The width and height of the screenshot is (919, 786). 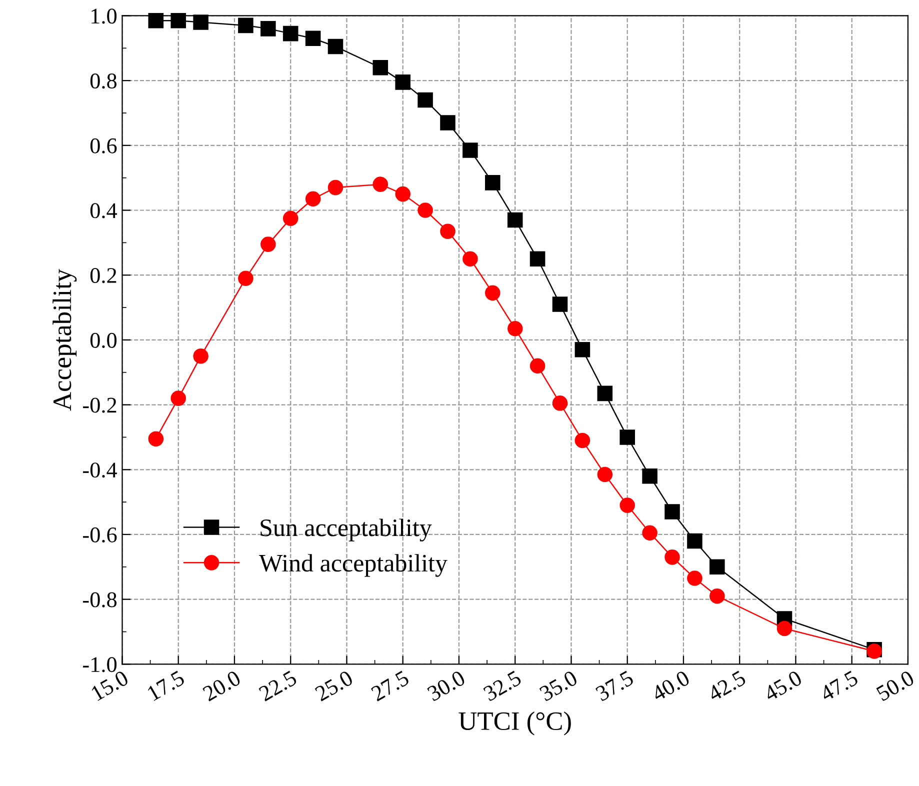 What do you see at coordinates (103, 340) in the screenshot?
I see `y-tick-label: 0.0` at bounding box center [103, 340].